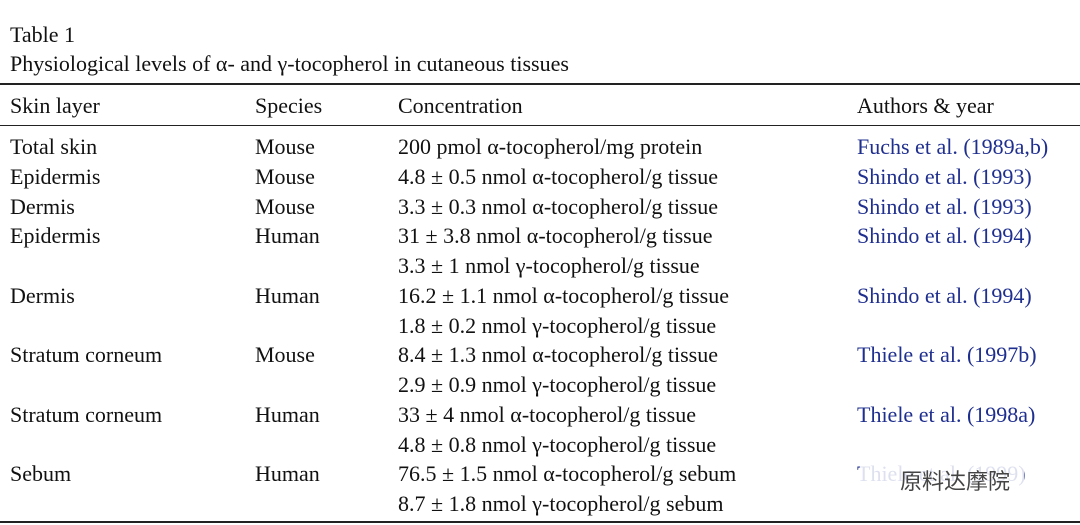 The image size is (1080, 525). I want to click on concentration: 31 ± 3.8 nmol α-tocopherol/g tissue, so click(555, 236).